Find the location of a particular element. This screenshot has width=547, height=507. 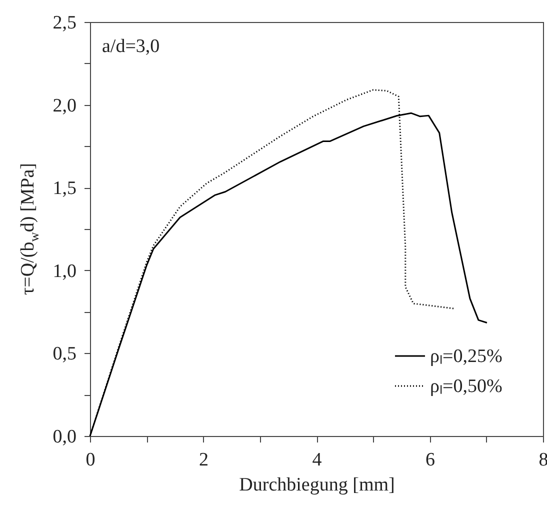

legend-label: ρₗ=0,50% is located at coordinates (466, 386).